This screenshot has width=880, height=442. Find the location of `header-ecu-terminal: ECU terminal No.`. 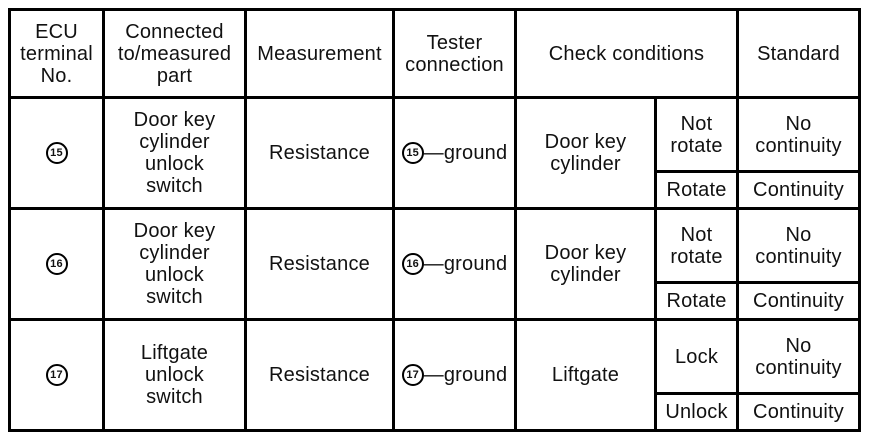

header-ecu-terminal: ECU terminal No. is located at coordinates (56, 53).